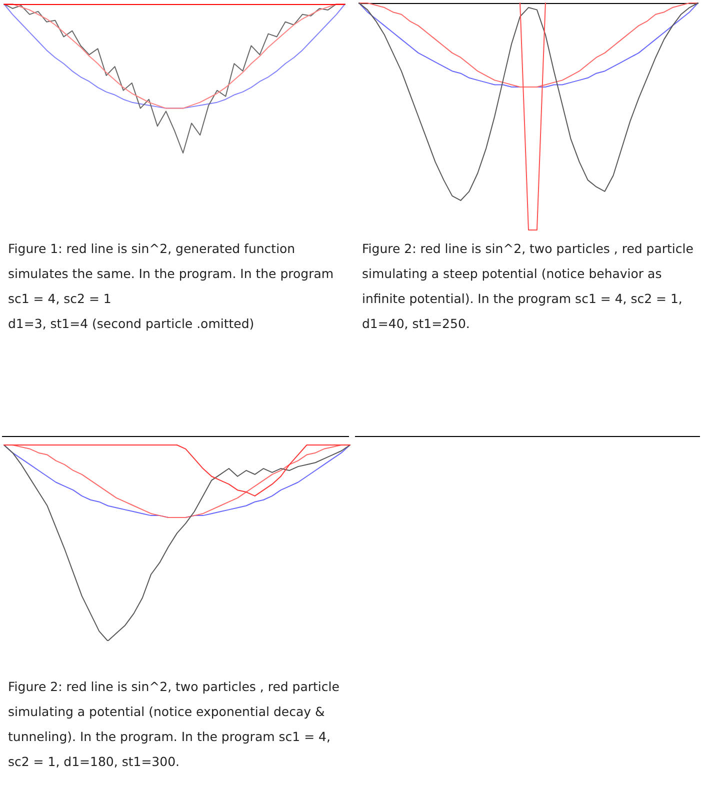  I want to click on text: d1=3, st1=4 (second particle .omitted), so click(132, 324).